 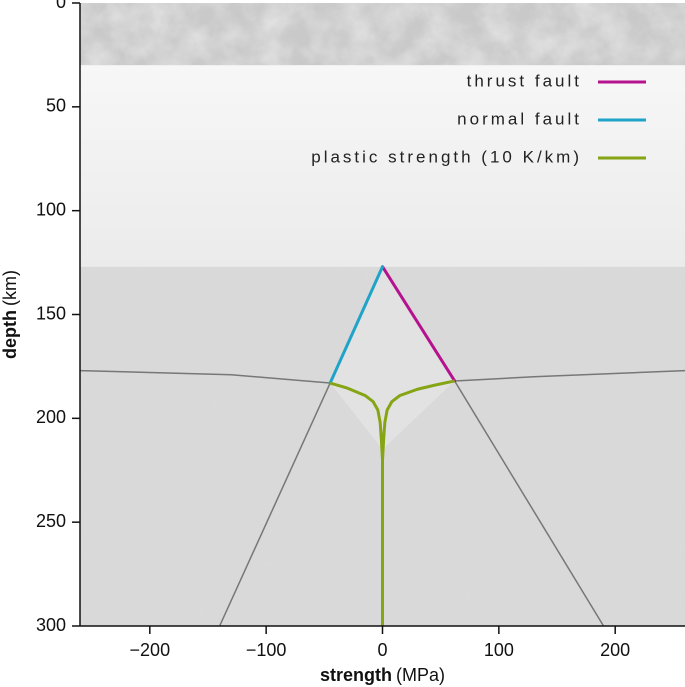 What do you see at coordinates (56, 106) in the screenshot?
I see `y-tick-label: 50` at bounding box center [56, 106].